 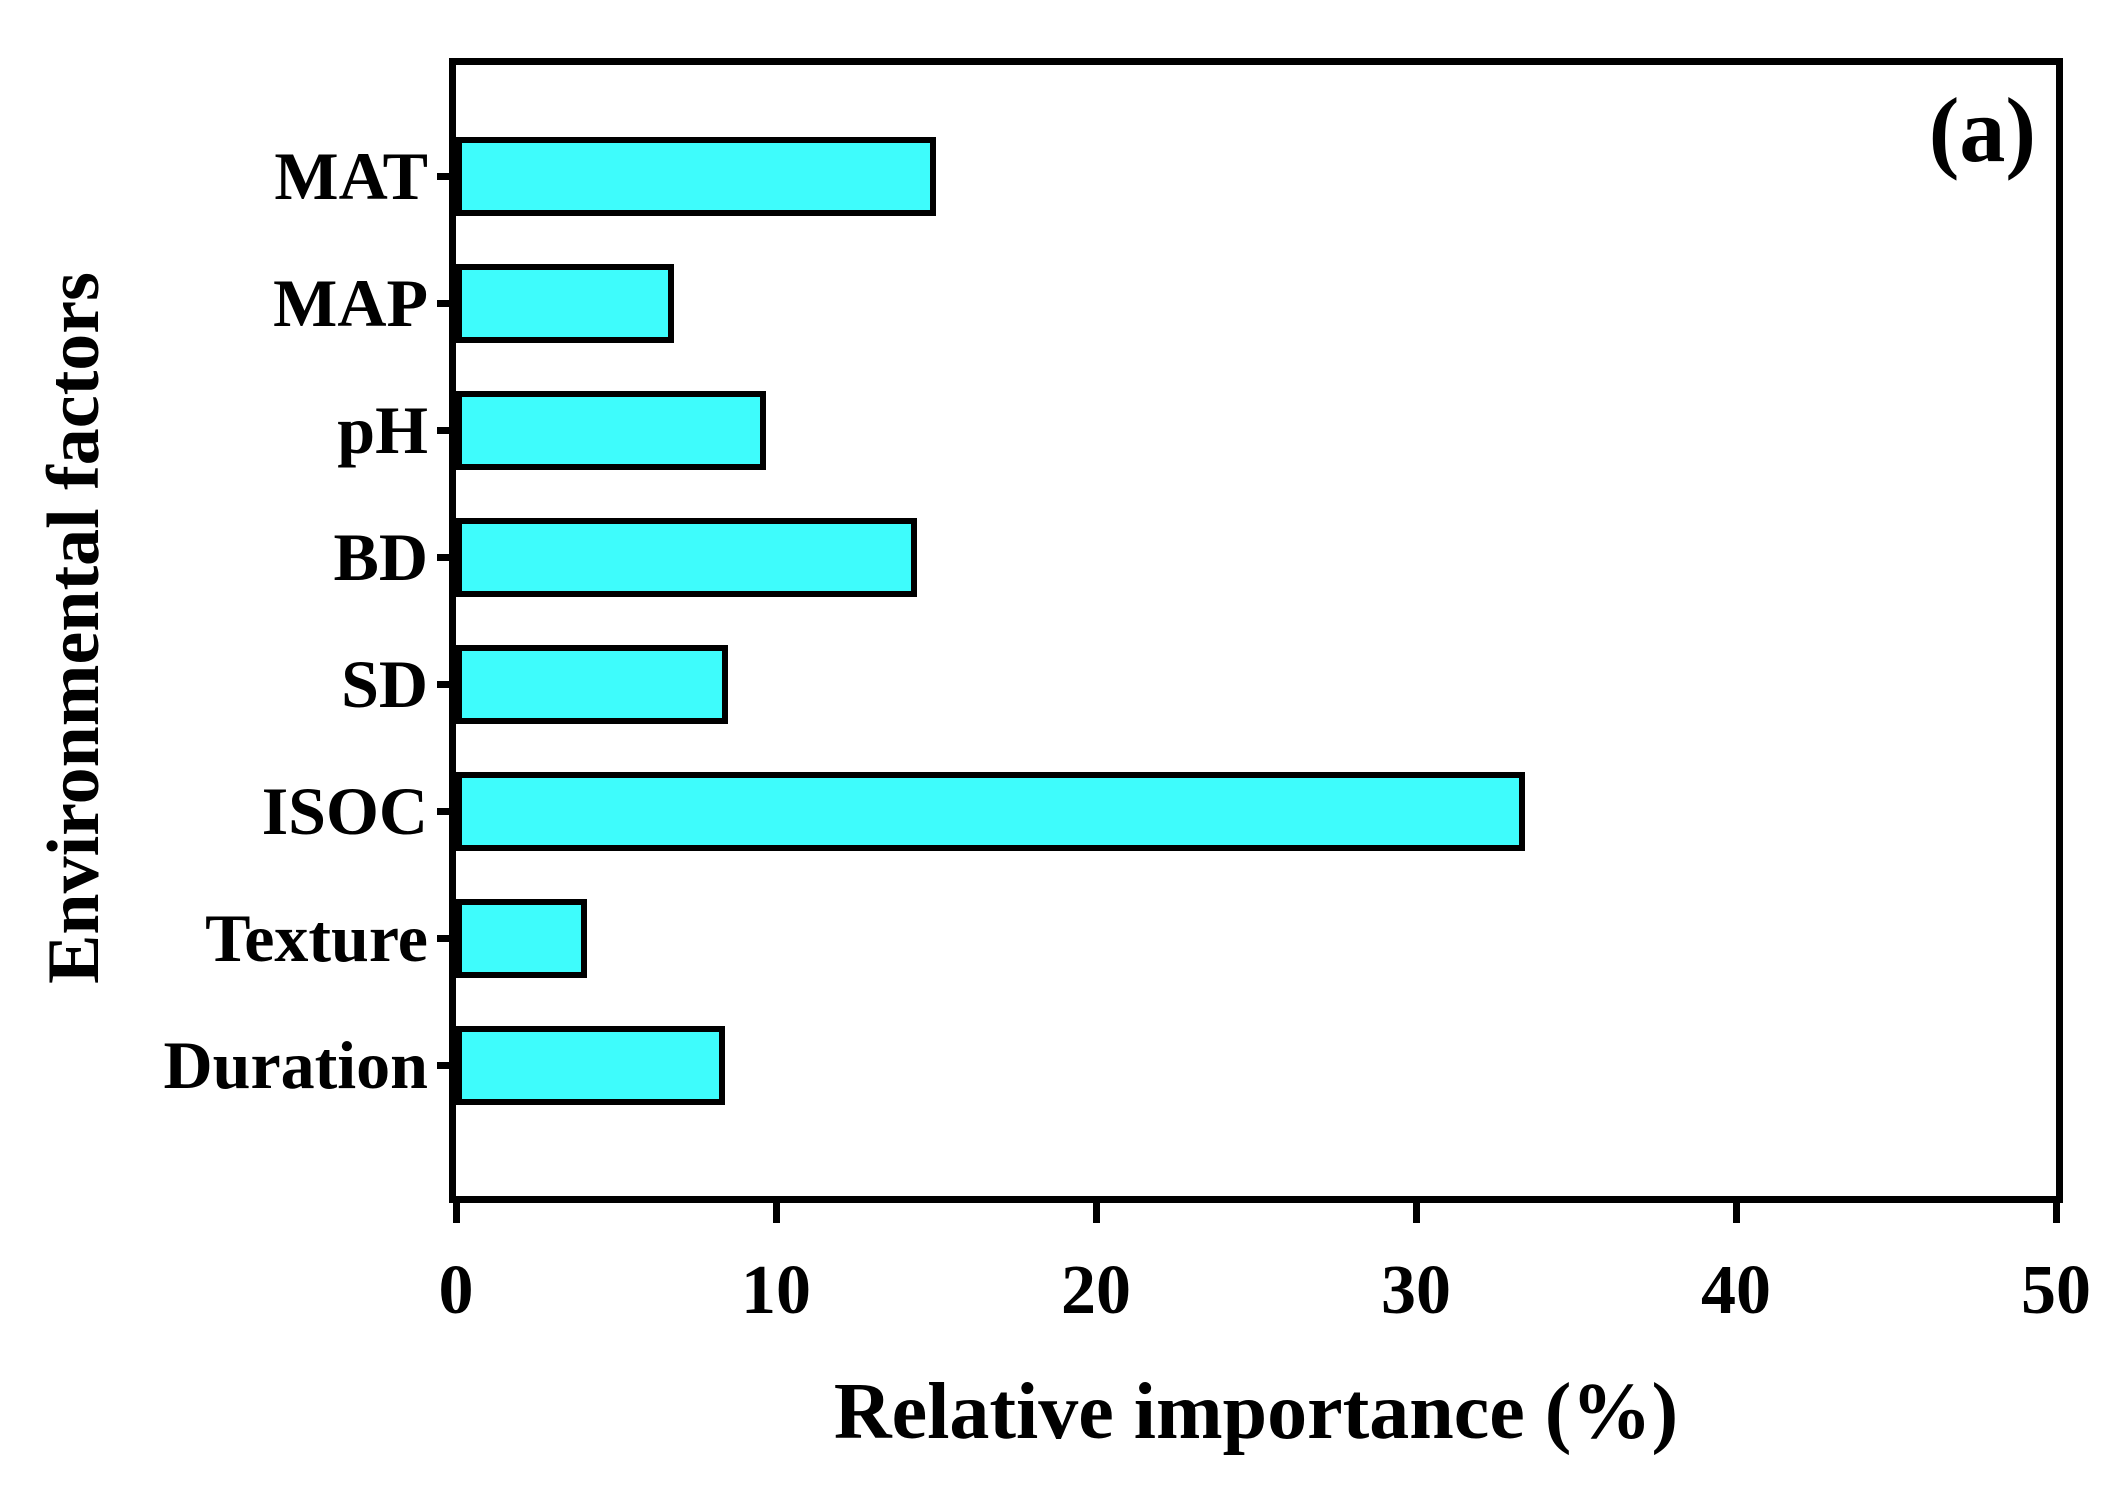 I want to click on x-tick-label: 40, so click(x=1736, y=1290).